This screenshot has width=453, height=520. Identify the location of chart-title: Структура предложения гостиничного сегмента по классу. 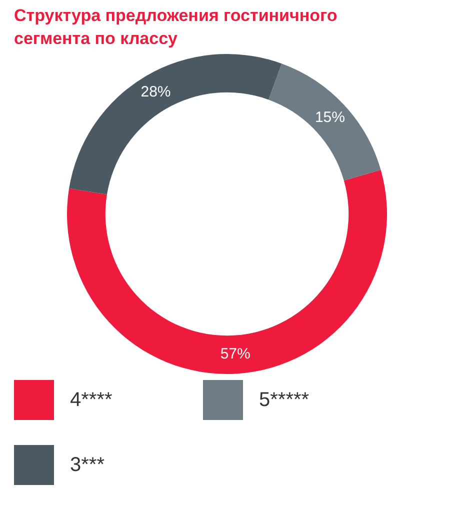
(176, 27).